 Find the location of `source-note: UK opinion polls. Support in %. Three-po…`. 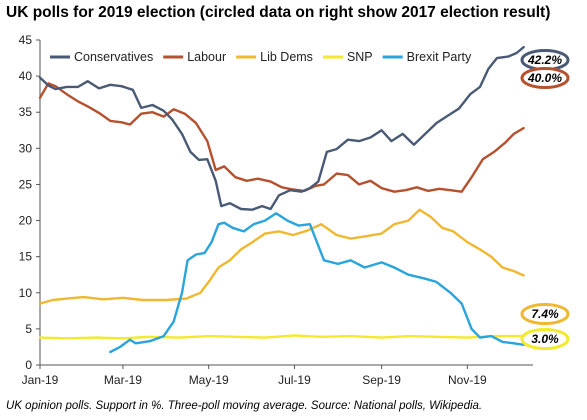

source-note: UK opinion polls. Support in %. Three-po… is located at coordinates (244, 406).